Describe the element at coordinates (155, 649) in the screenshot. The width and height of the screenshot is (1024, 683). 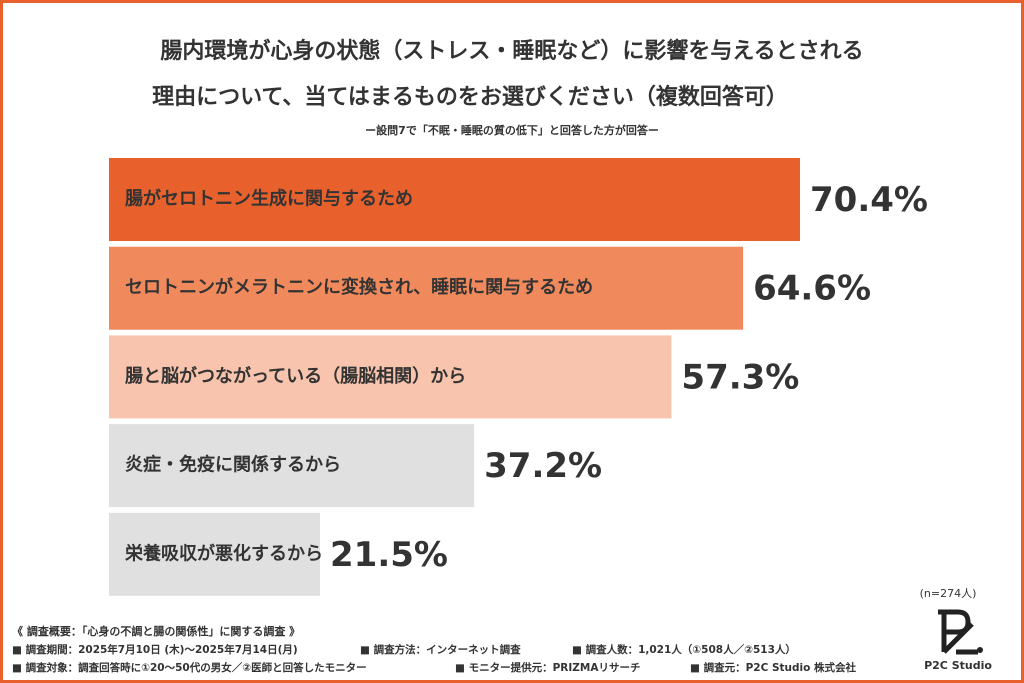
I see `survey-item: ■ 調査期間：2025年7月10日 (木)〜2025年7月14日(月)` at that location.